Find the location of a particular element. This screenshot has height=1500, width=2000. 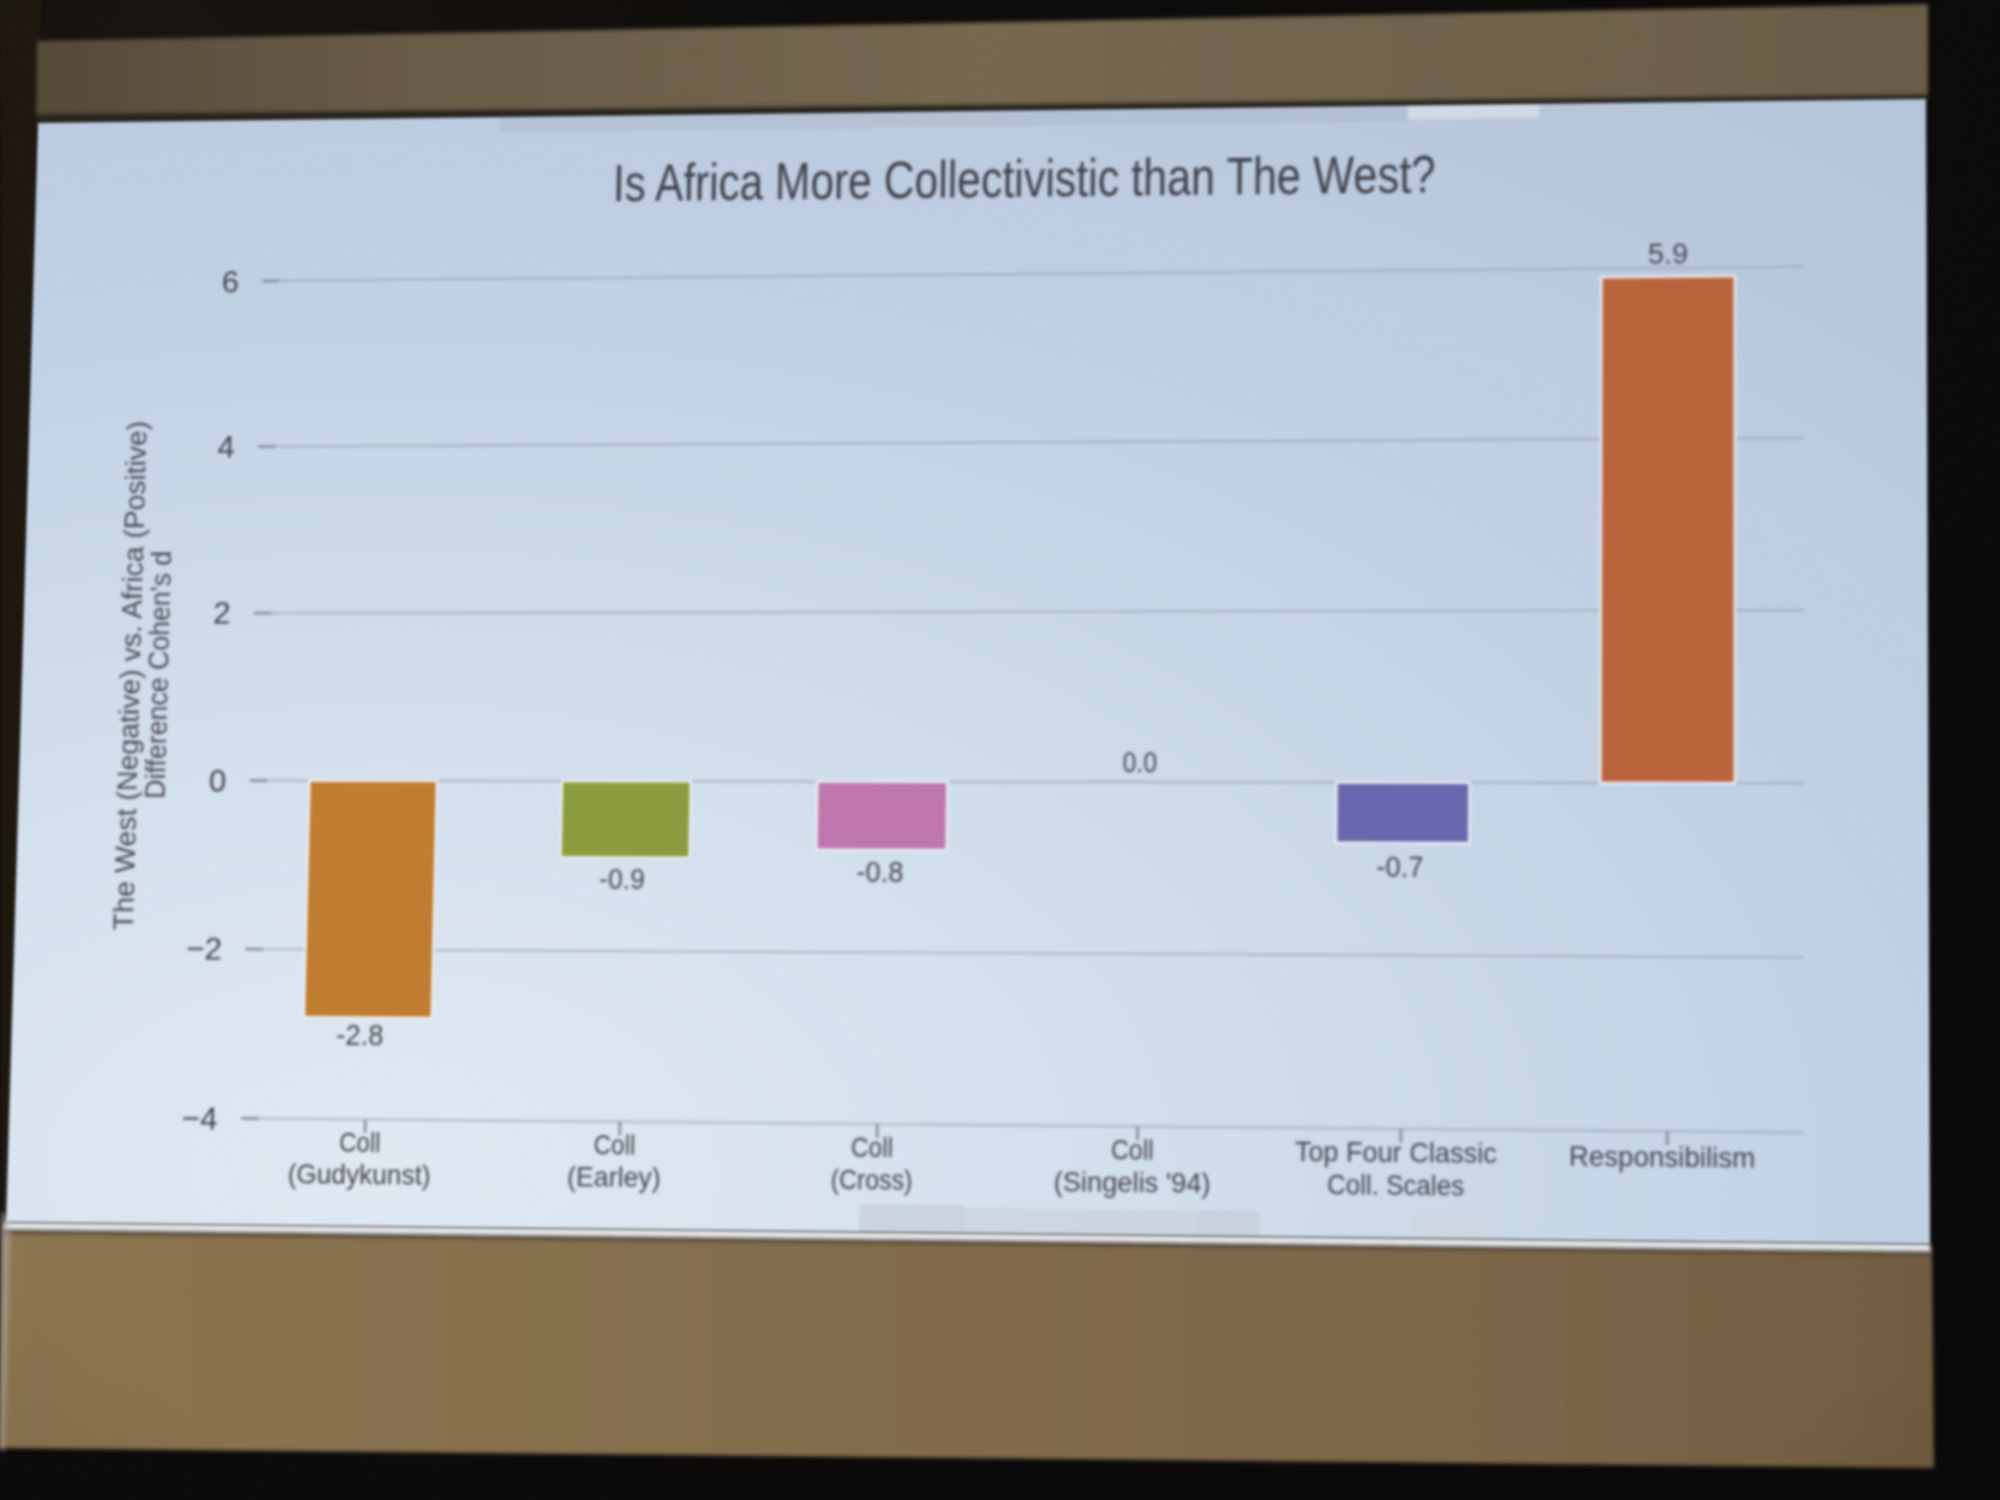

svg-text: 6 is located at coordinates (230, 282).